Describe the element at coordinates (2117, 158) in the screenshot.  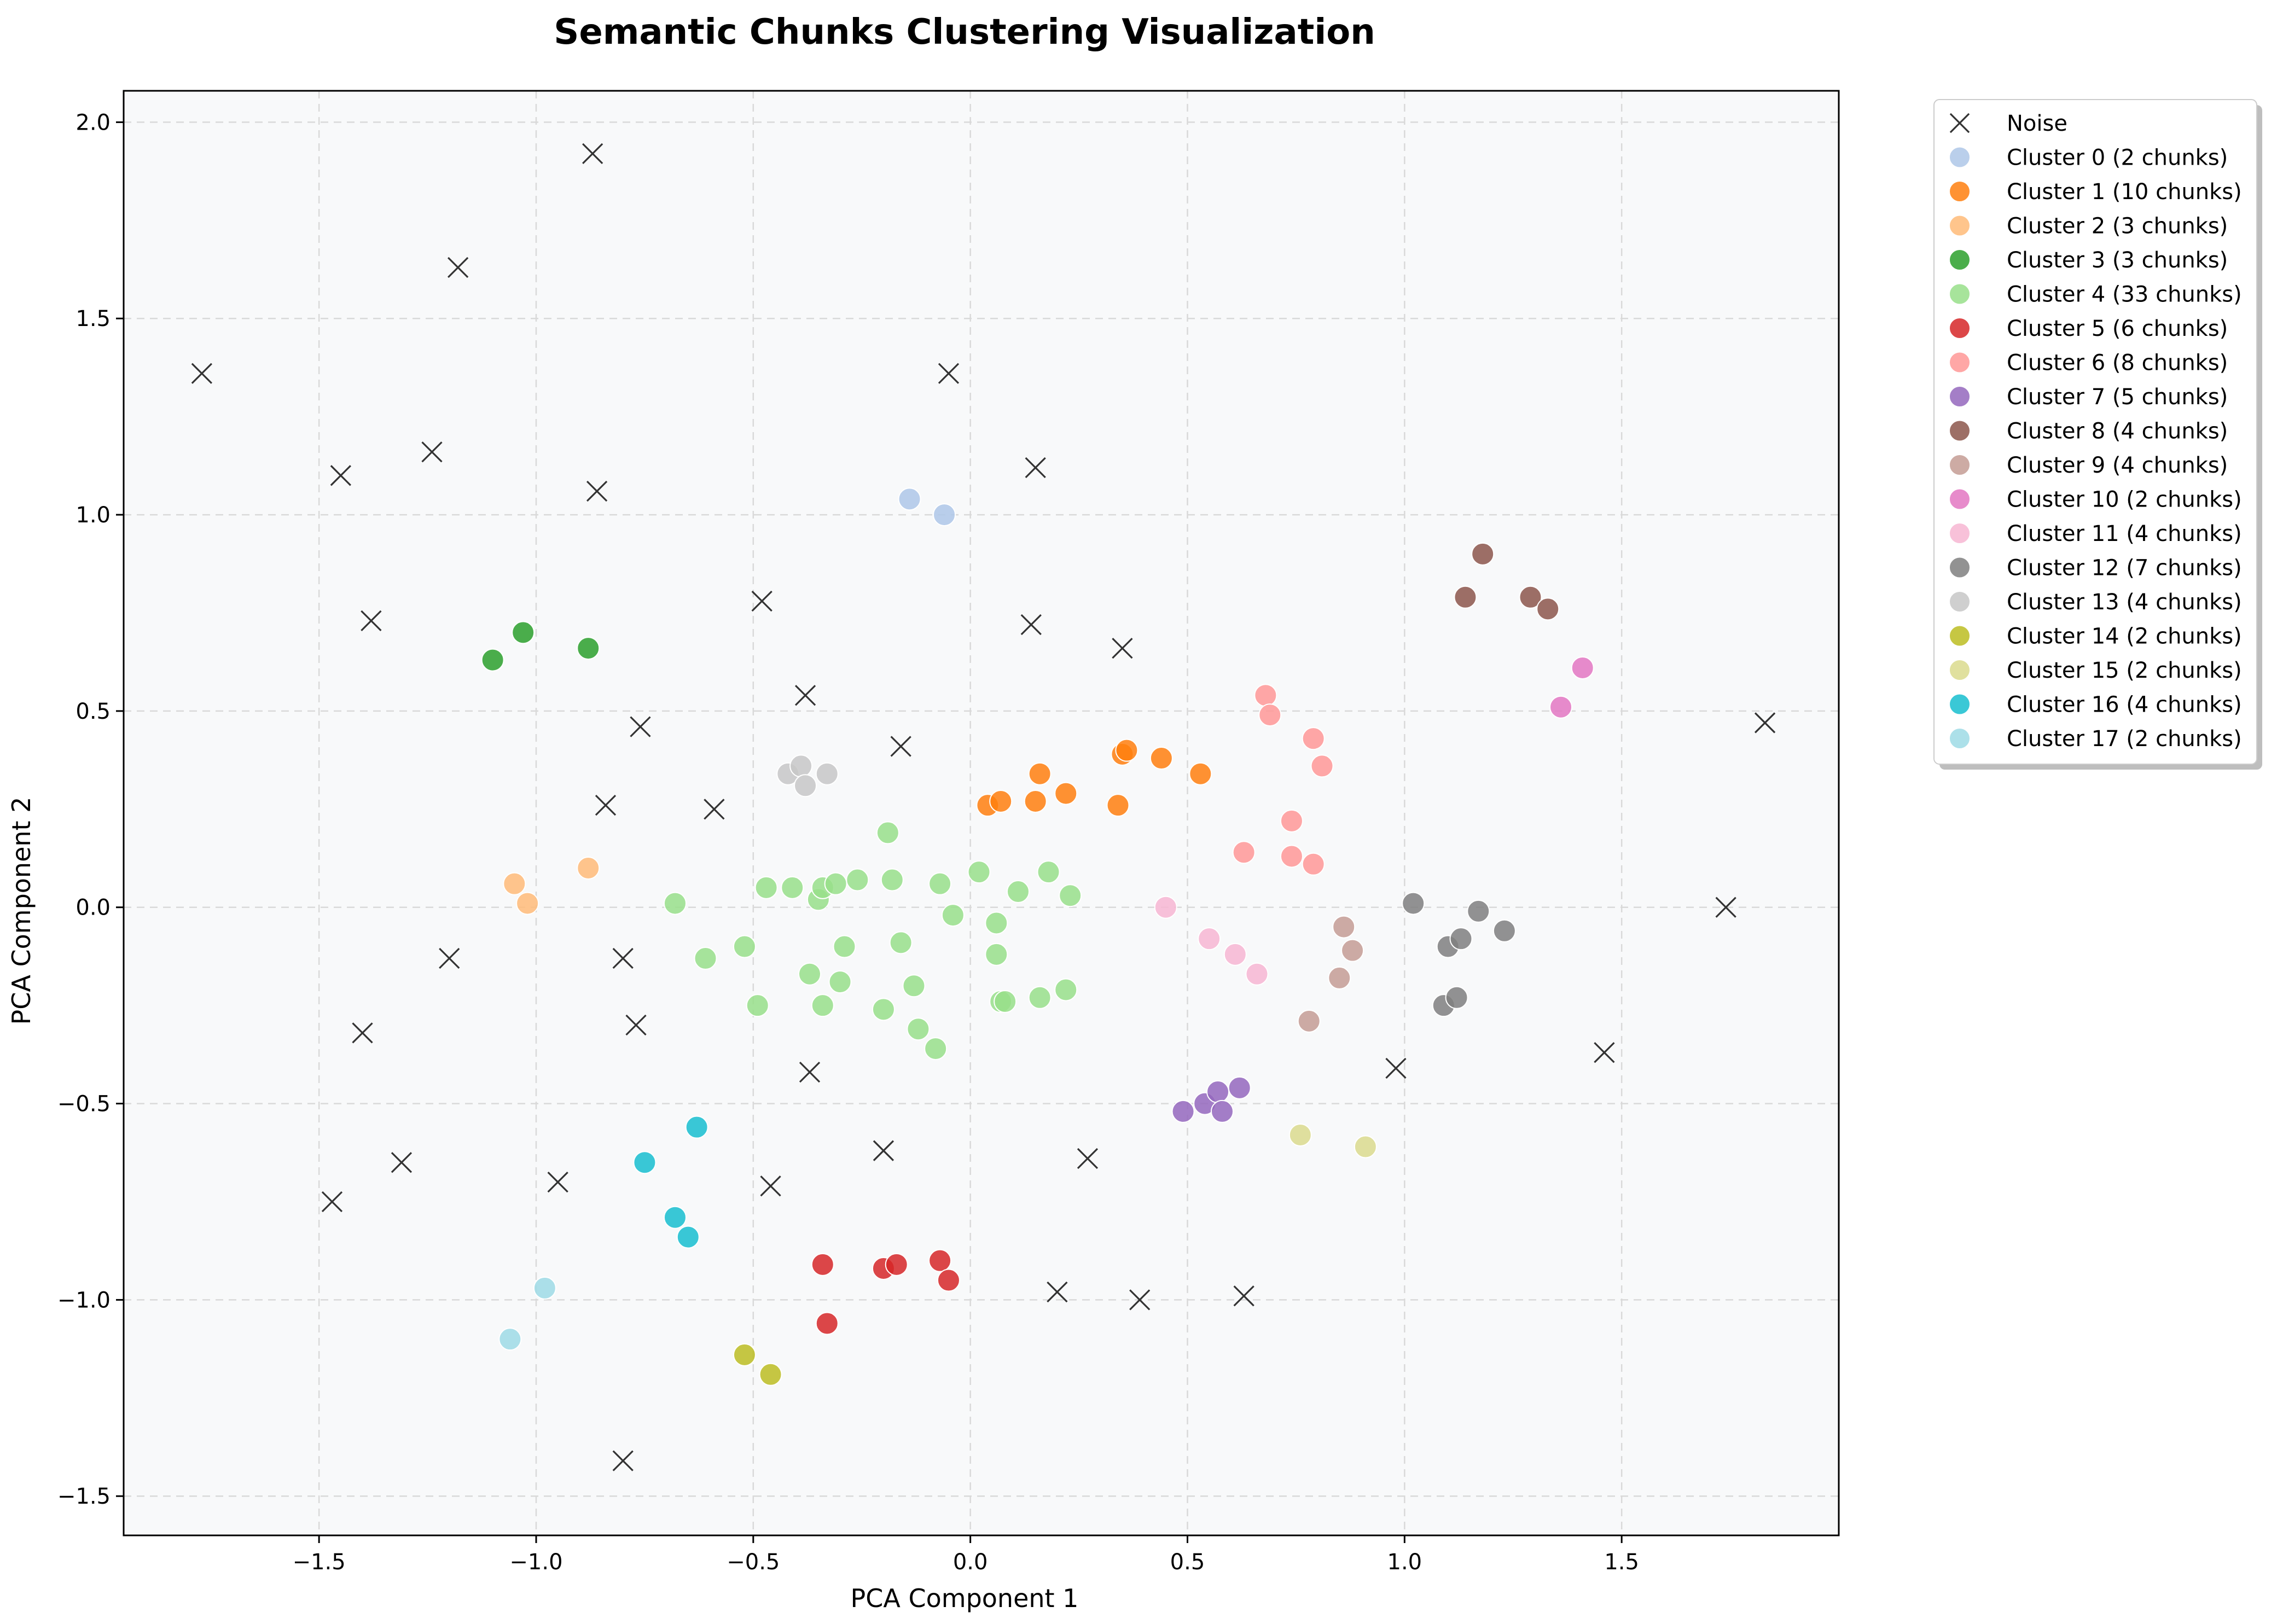
I see `legend-label: Cluster 0 (2 chunks)` at that location.